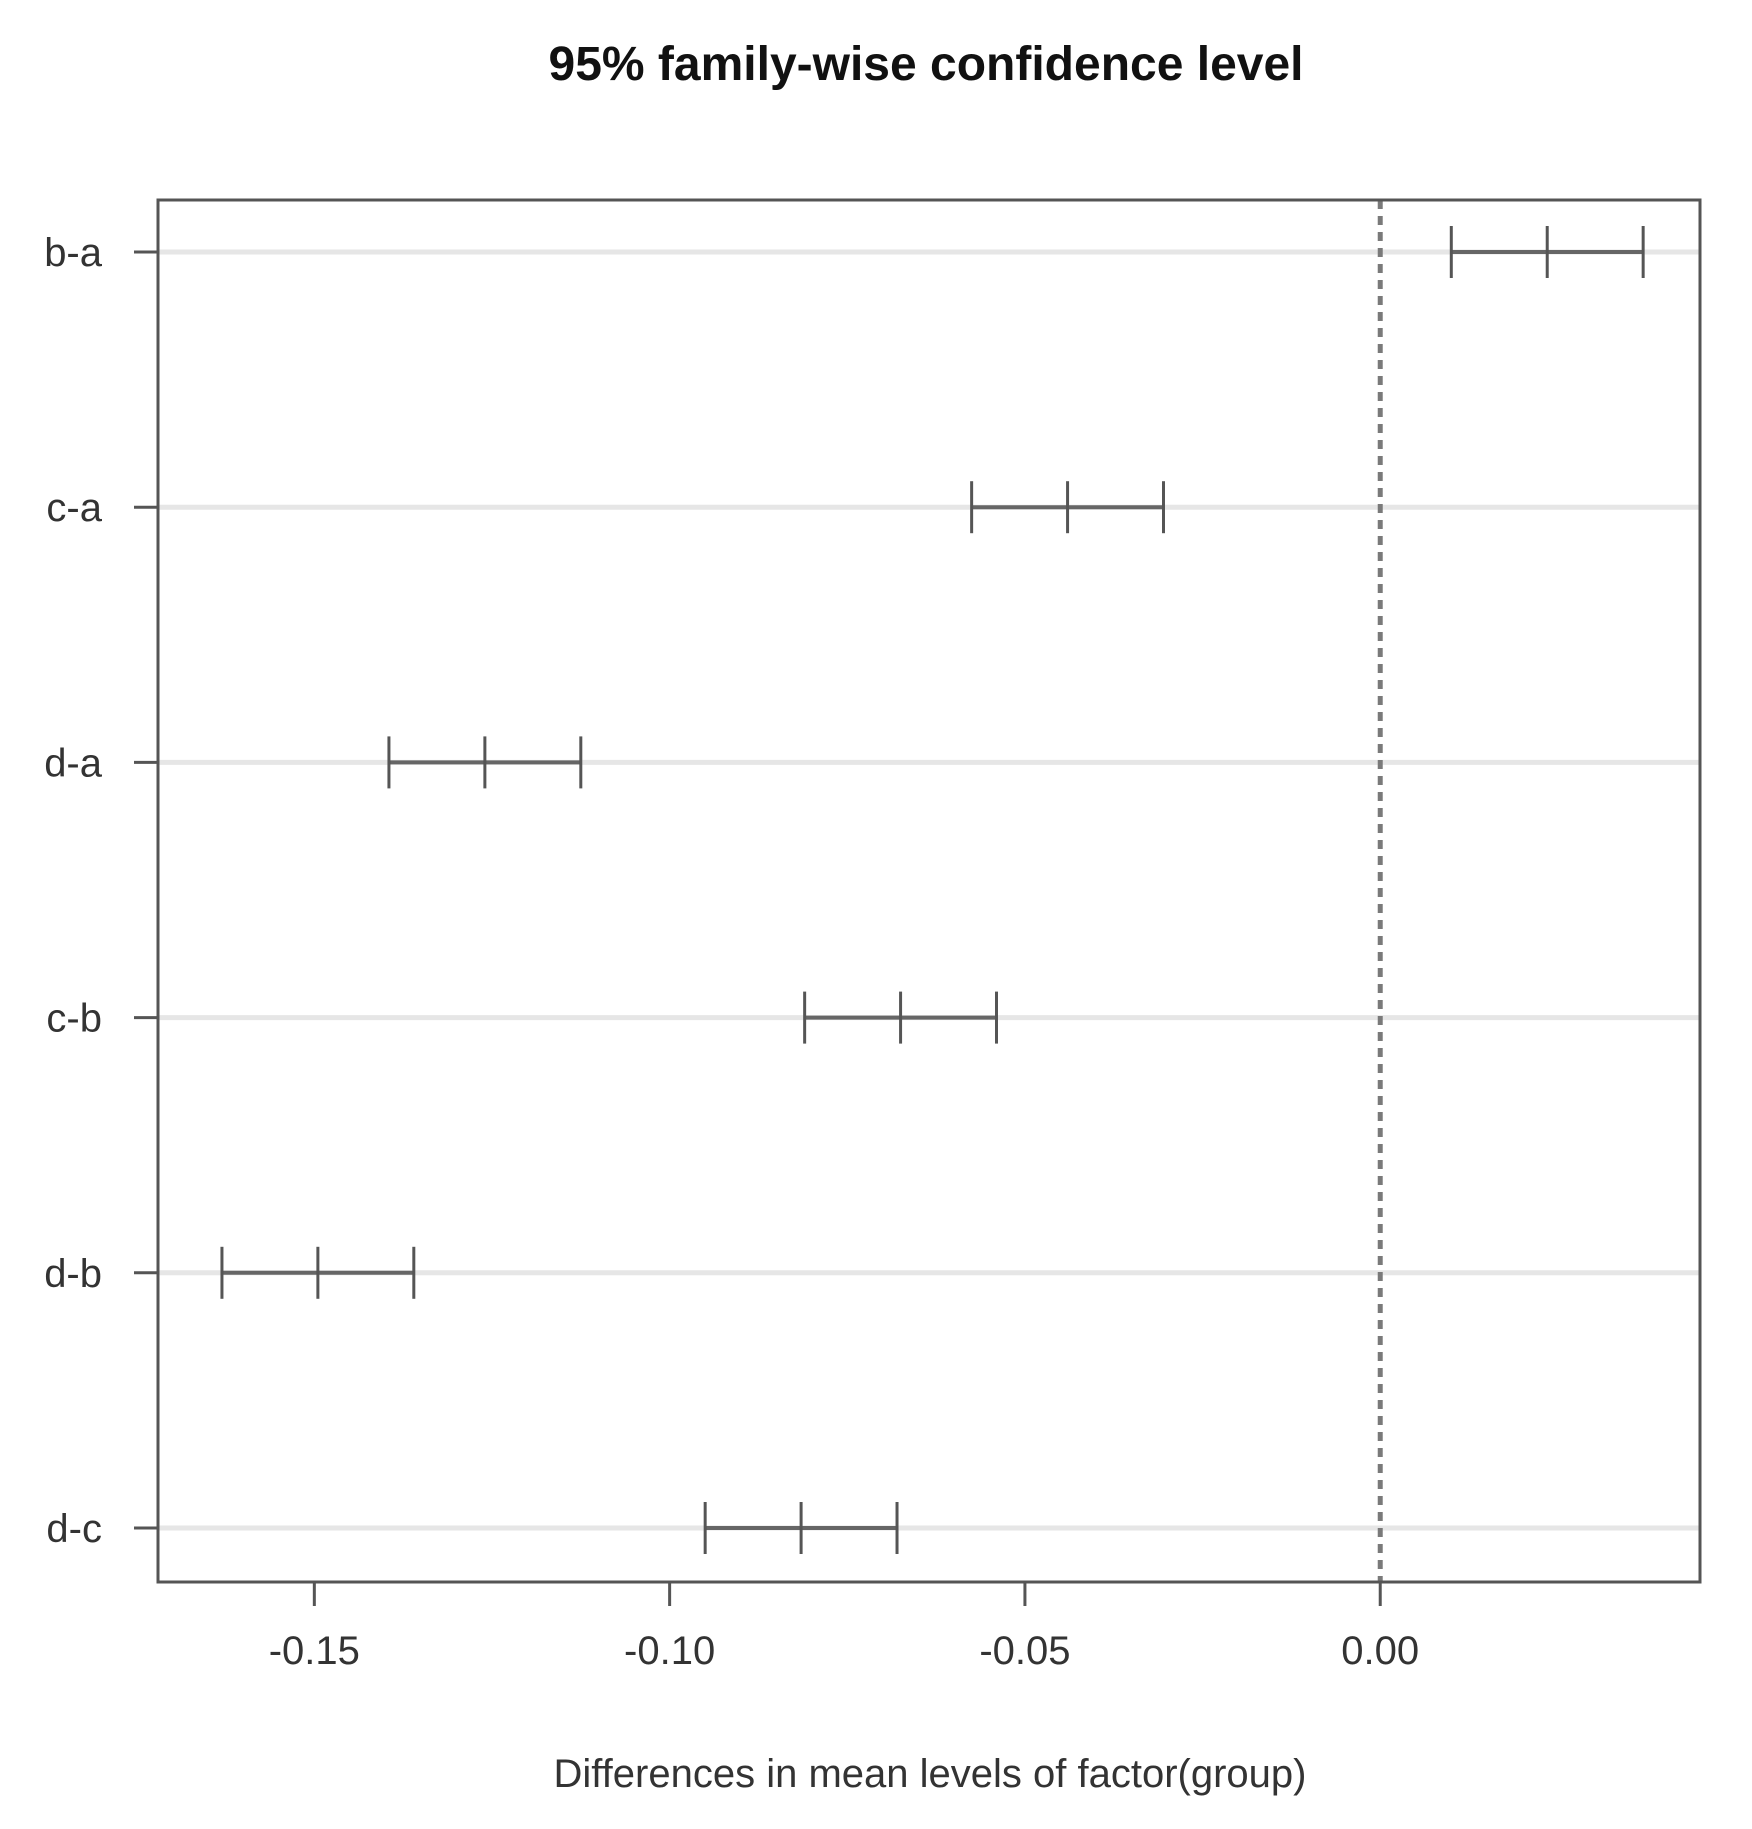  Describe the element at coordinates (314, 1651) in the screenshot. I see `x-tick-label-0: -0.15` at that location.